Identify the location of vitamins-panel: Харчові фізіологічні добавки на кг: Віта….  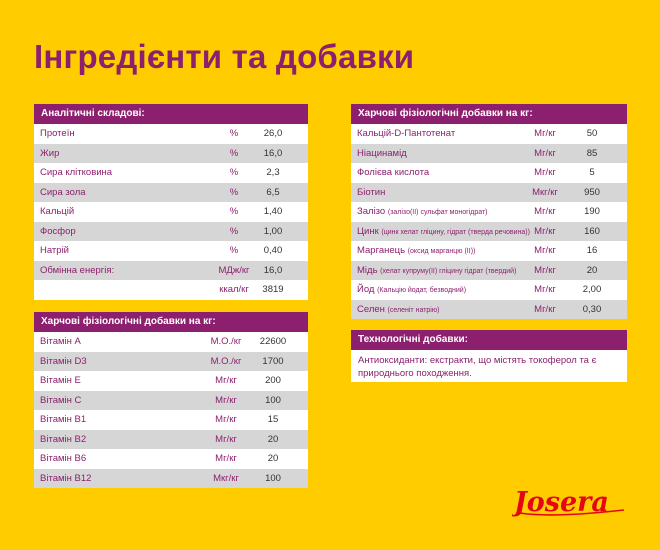
(171, 400).